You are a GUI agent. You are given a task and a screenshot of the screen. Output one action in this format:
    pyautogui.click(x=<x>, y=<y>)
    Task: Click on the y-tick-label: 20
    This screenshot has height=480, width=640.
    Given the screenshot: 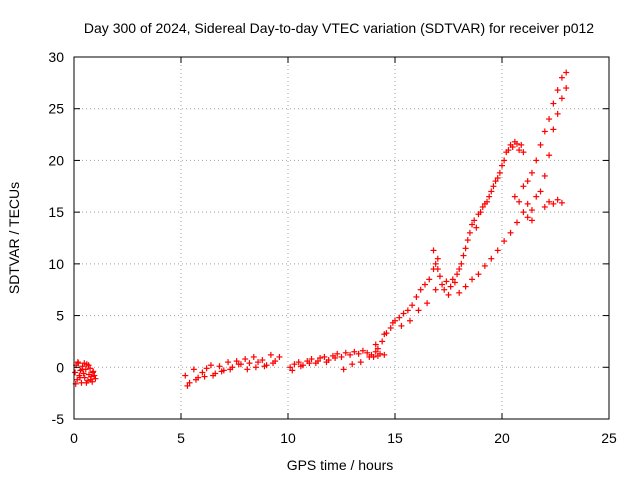 What is the action you would take?
    pyautogui.click(x=56, y=160)
    